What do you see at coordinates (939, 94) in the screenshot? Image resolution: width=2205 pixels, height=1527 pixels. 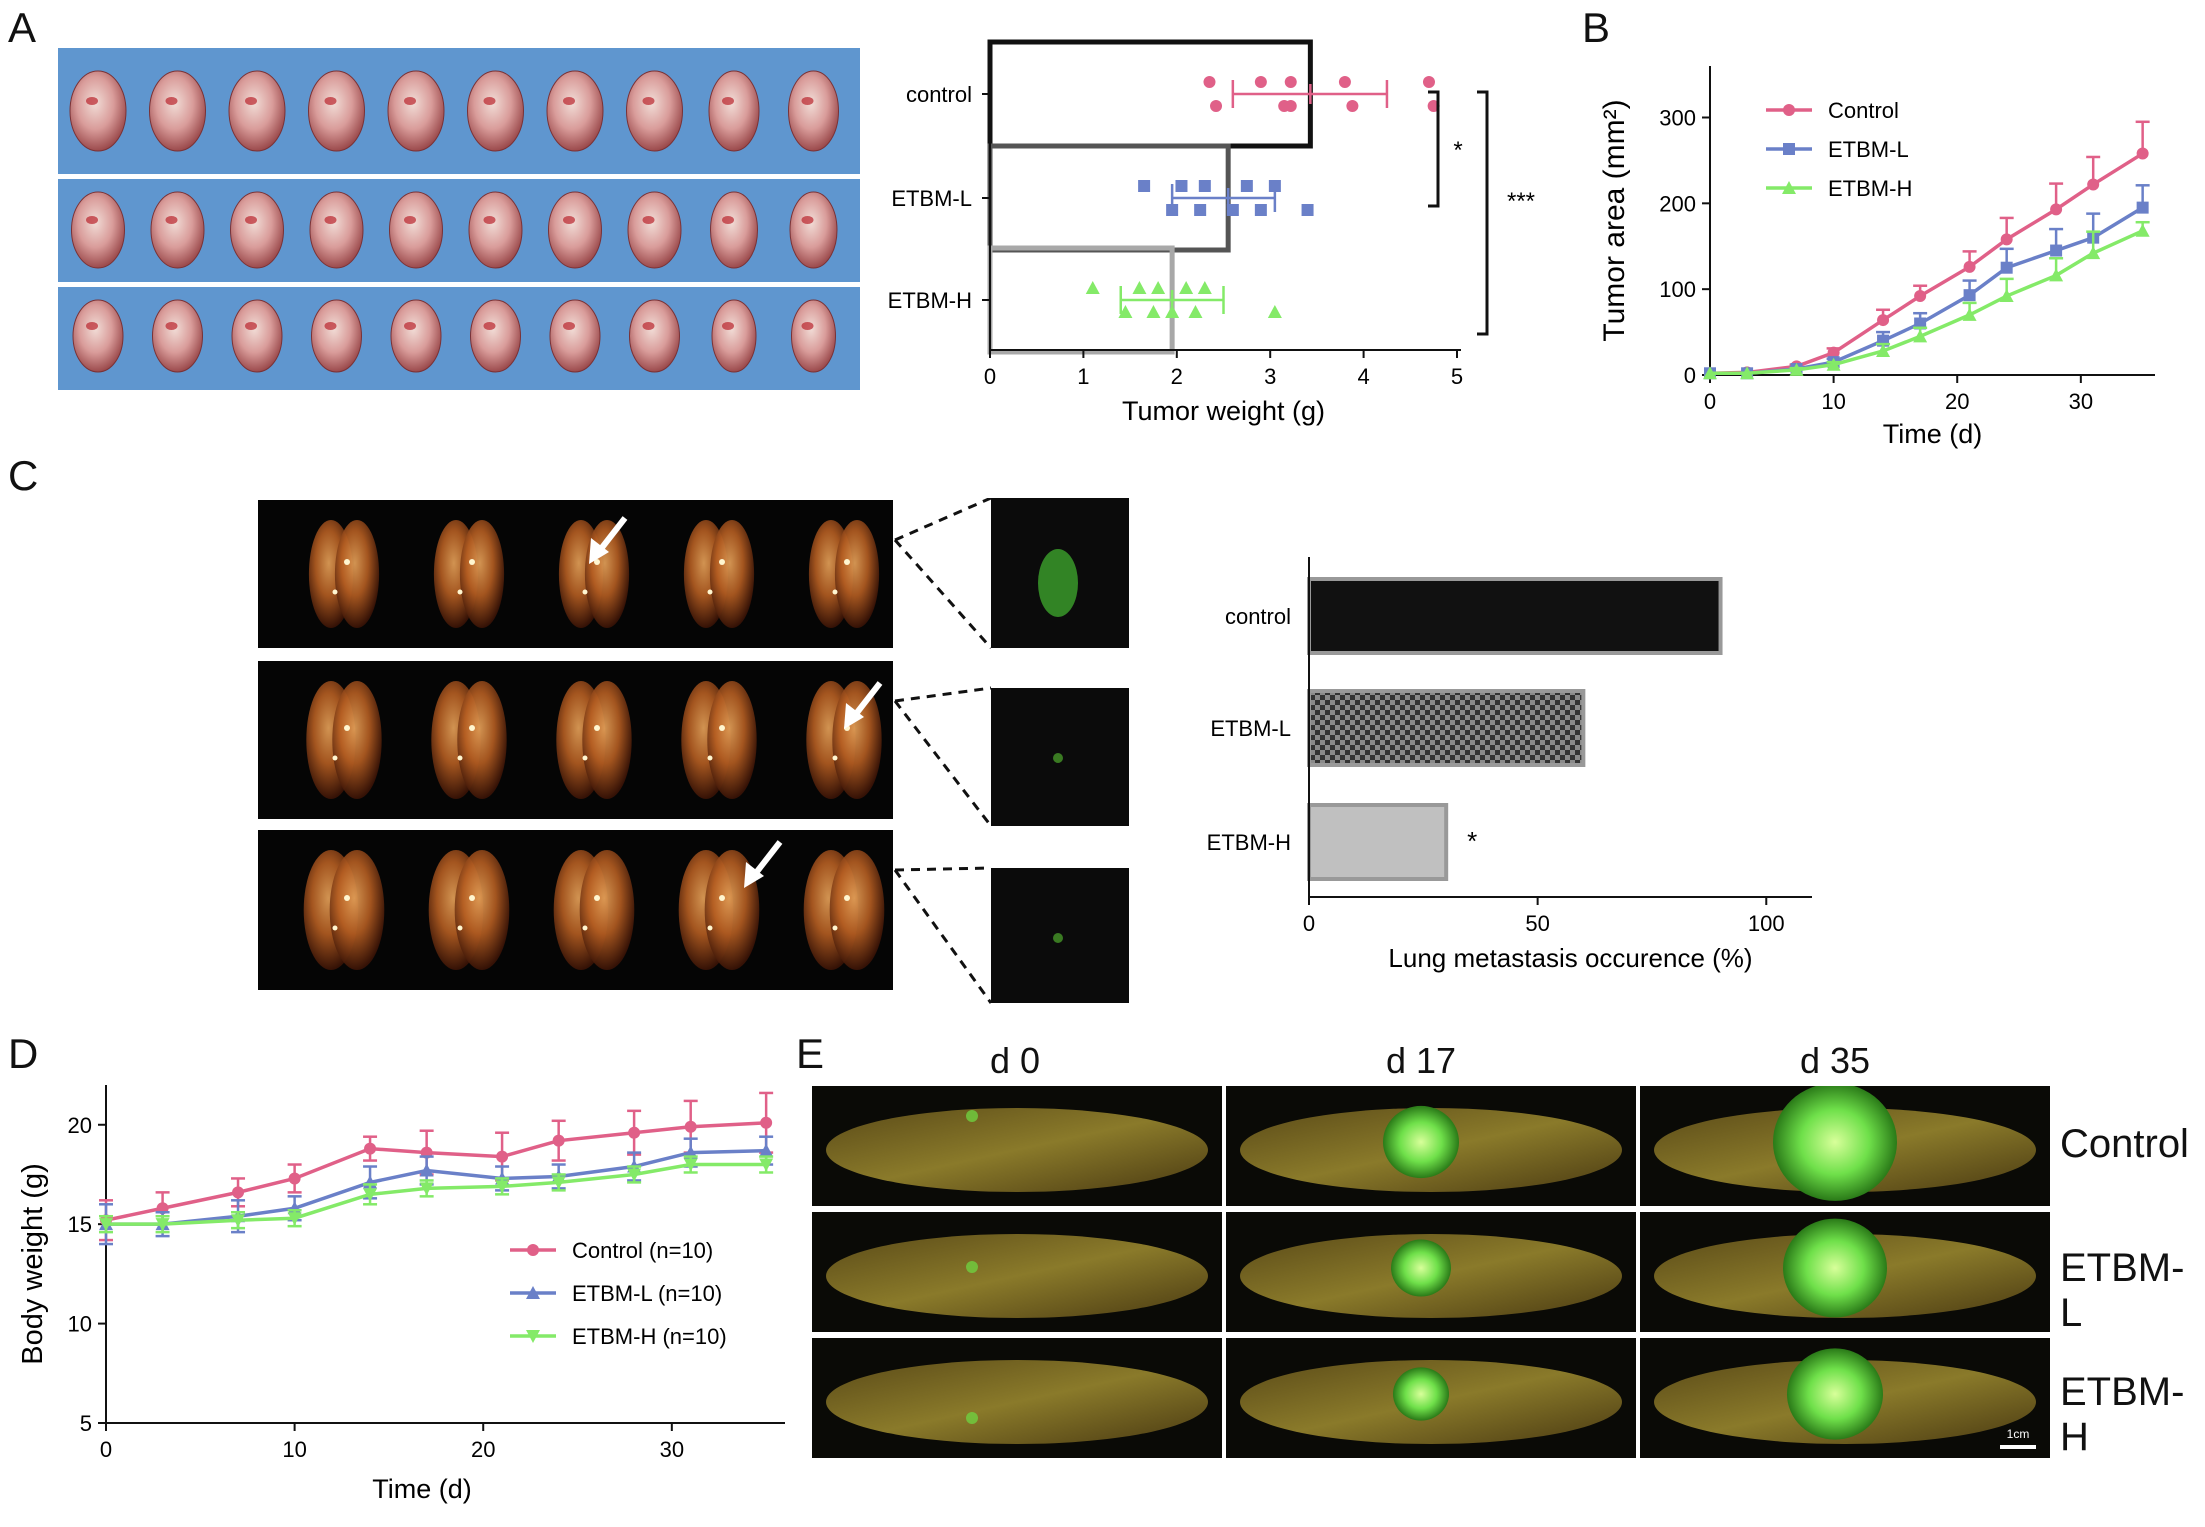 I see `category-label: control` at bounding box center [939, 94].